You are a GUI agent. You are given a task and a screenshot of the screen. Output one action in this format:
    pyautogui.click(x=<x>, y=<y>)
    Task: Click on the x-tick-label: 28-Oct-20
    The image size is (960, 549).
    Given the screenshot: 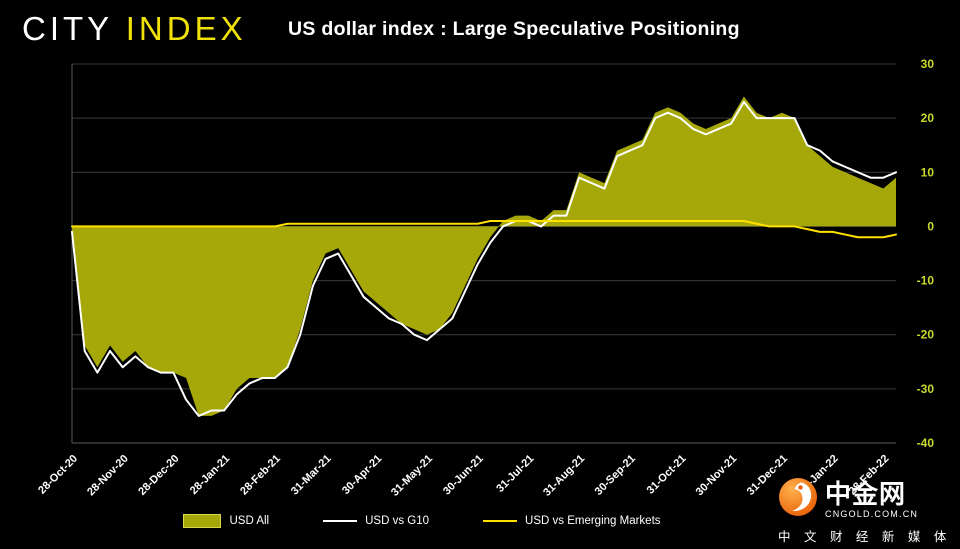 What is the action you would take?
    pyautogui.click(x=58, y=475)
    